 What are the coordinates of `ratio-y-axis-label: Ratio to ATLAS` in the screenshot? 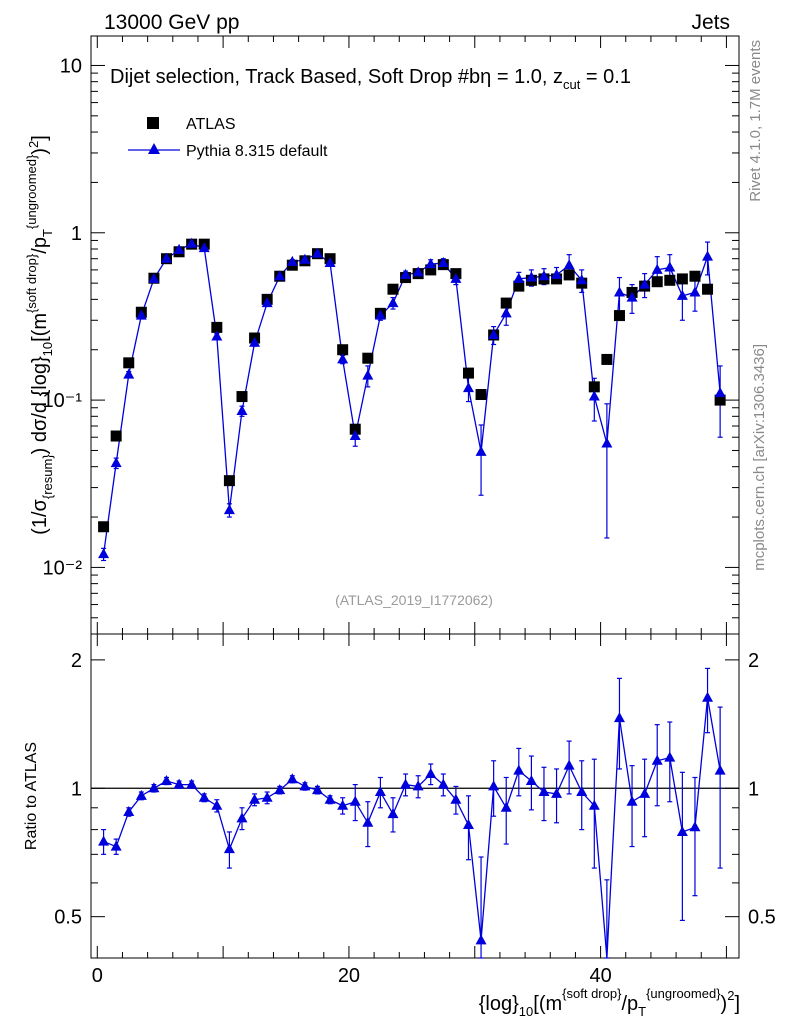 It's located at (31, 796).